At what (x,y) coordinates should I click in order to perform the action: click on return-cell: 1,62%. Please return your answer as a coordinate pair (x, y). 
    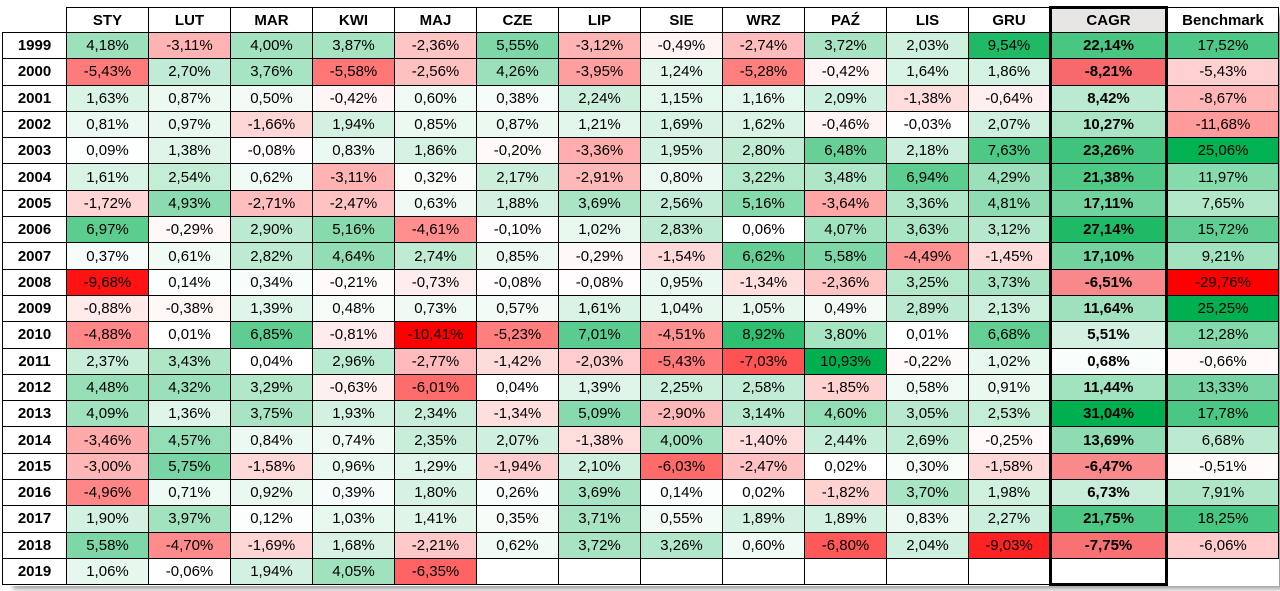
    Looking at the image, I should click on (763, 124).